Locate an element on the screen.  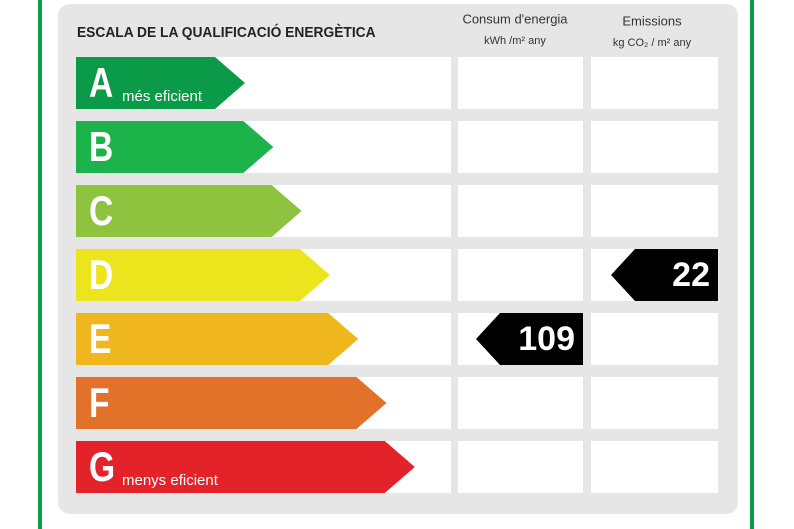
rating-letter: D is located at coordinates (101, 276).